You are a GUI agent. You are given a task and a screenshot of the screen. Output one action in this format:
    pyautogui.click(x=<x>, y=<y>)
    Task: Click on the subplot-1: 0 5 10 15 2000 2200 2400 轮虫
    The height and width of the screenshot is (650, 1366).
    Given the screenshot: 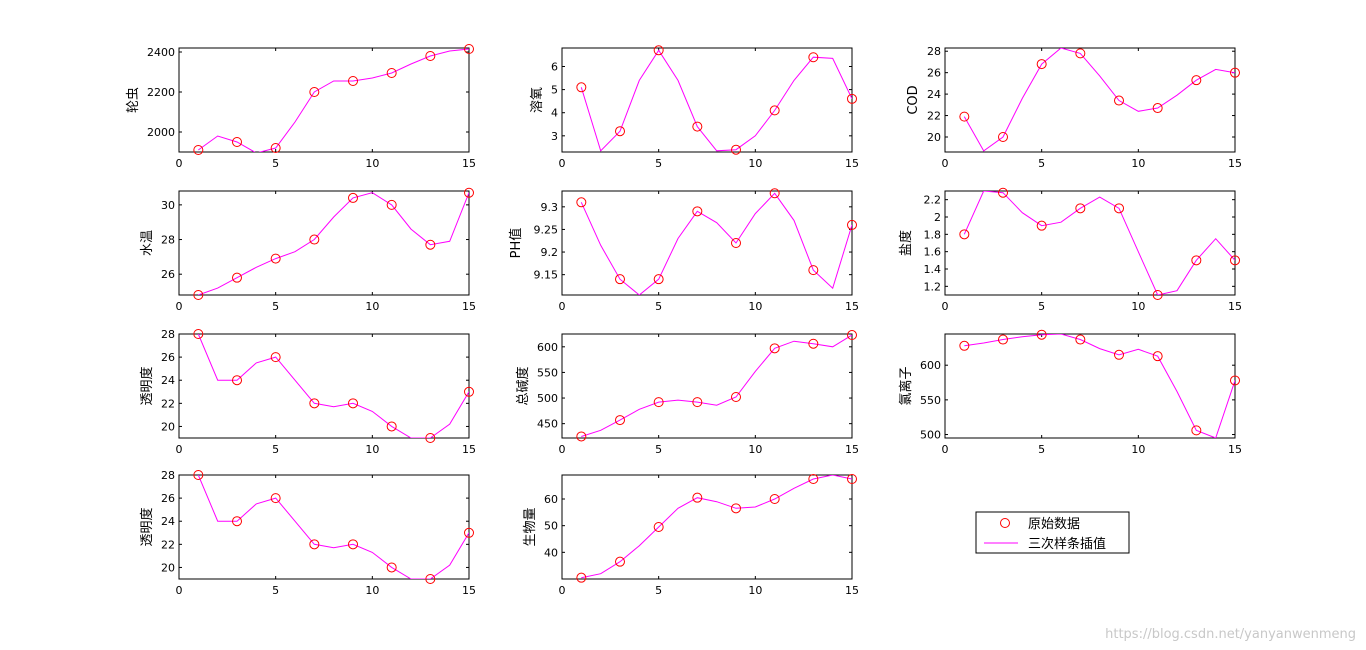 What is the action you would take?
    pyautogui.click(x=301, y=107)
    